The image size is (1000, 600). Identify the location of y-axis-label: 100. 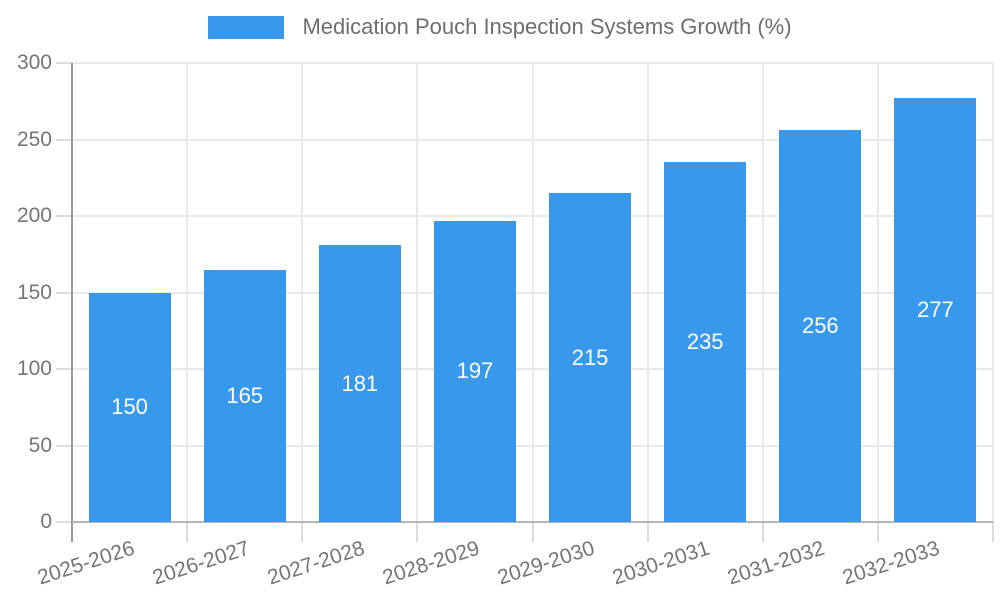
(34, 368).